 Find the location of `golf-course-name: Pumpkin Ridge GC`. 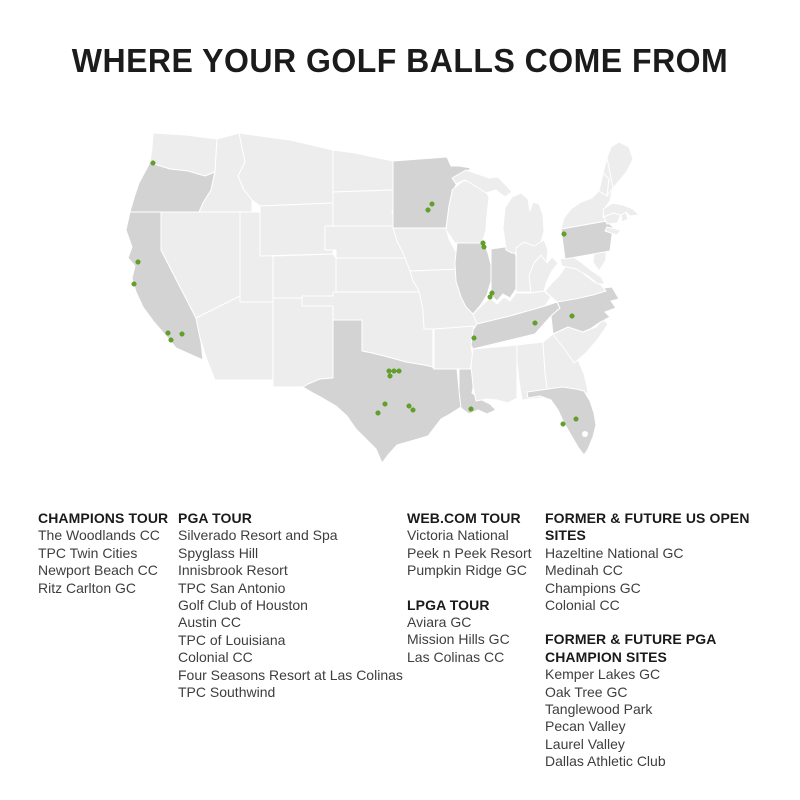

golf-course-name: Pumpkin Ridge GC is located at coordinates (467, 570).